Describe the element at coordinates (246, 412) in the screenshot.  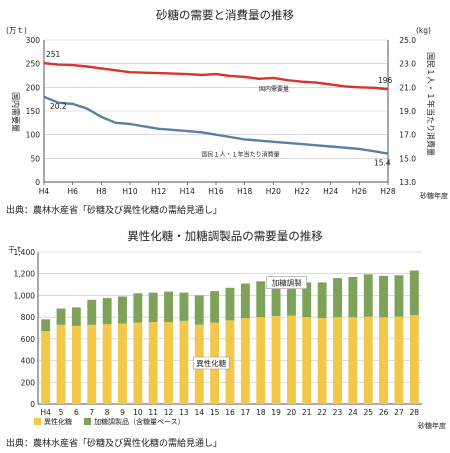
I see `chart2-x-tick-label: 17` at that location.